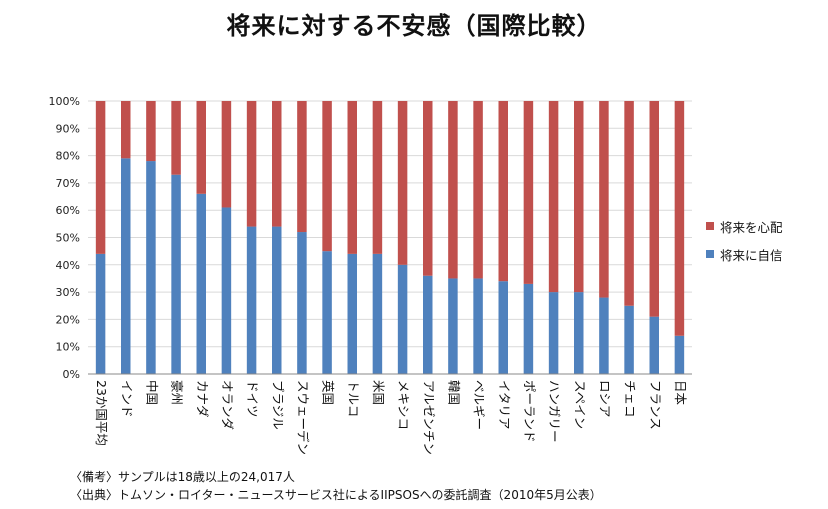  What do you see at coordinates (68, 210) in the screenshot?
I see `y-tick-label: 60%` at bounding box center [68, 210].